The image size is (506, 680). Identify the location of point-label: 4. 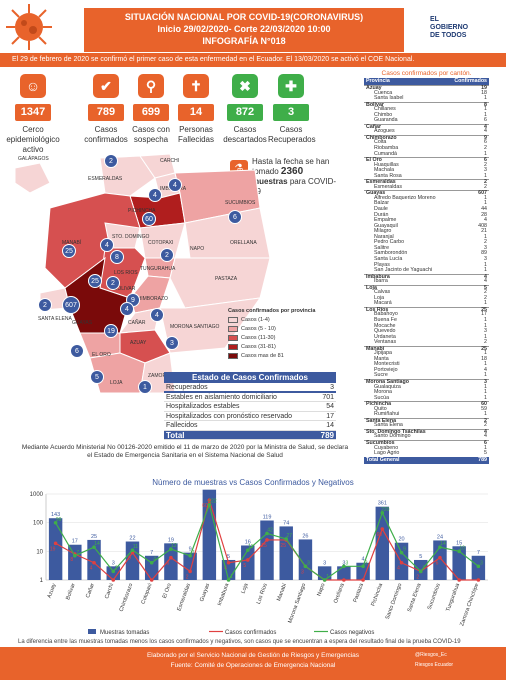
(91, 569).